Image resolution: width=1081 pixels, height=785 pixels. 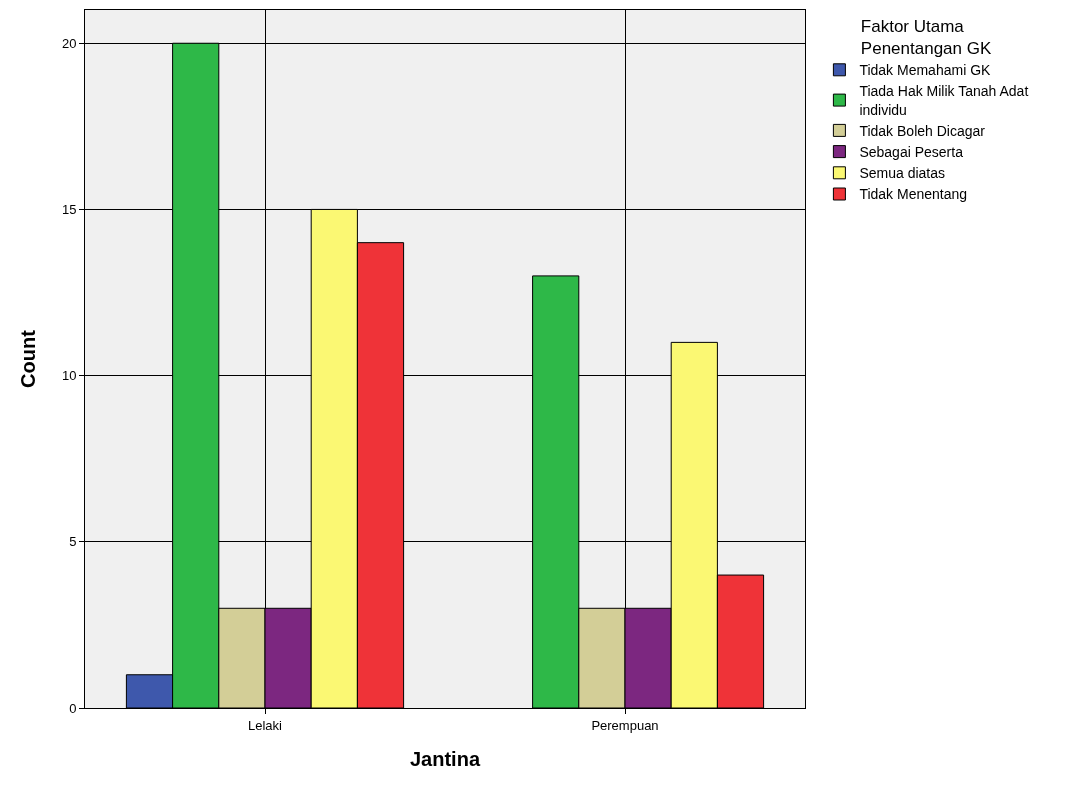 What do you see at coordinates (911, 152) in the screenshot?
I see `legend-label: Sebagai Peserta` at bounding box center [911, 152].